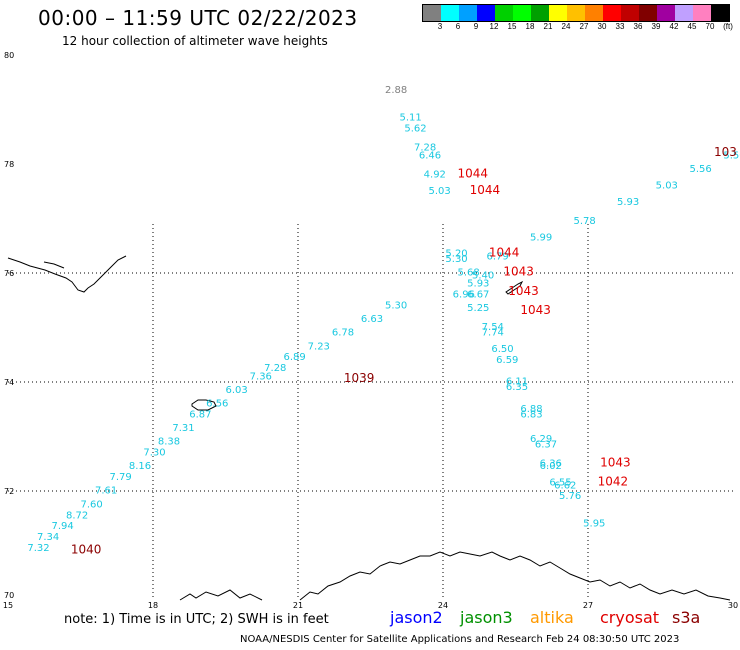  What do you see at coordinates (425, 147) in the screenshot?
I see `swh-value-s3a: 7.28` at bounding box center [425, 147].